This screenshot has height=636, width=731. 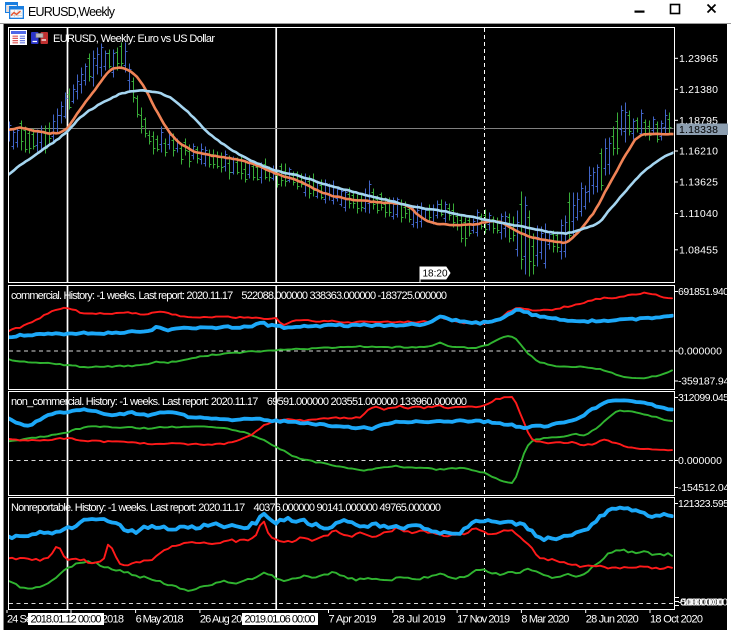 I want to click on svg-text: 17 Nov 2019, so click(x=483, y=620).